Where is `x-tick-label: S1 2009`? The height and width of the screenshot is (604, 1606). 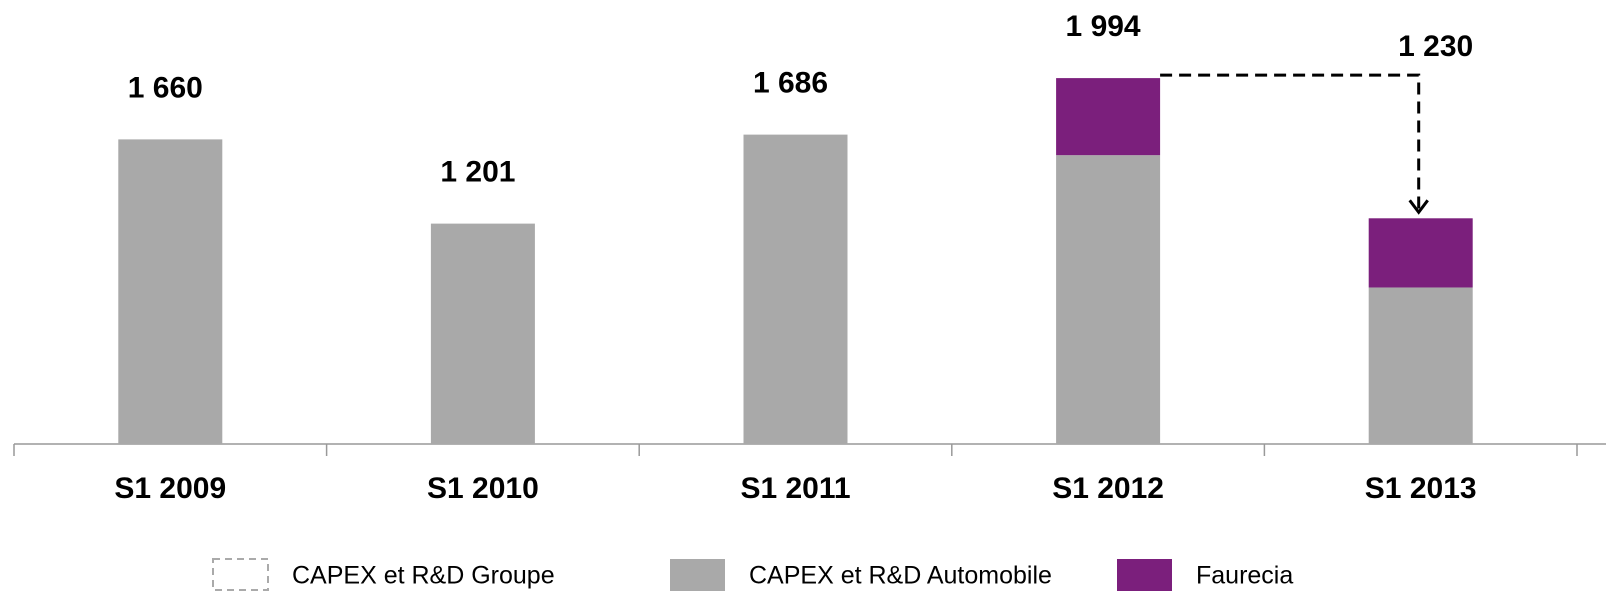
x-tick-label: S1 2009 is located at coordinates (170, 488).